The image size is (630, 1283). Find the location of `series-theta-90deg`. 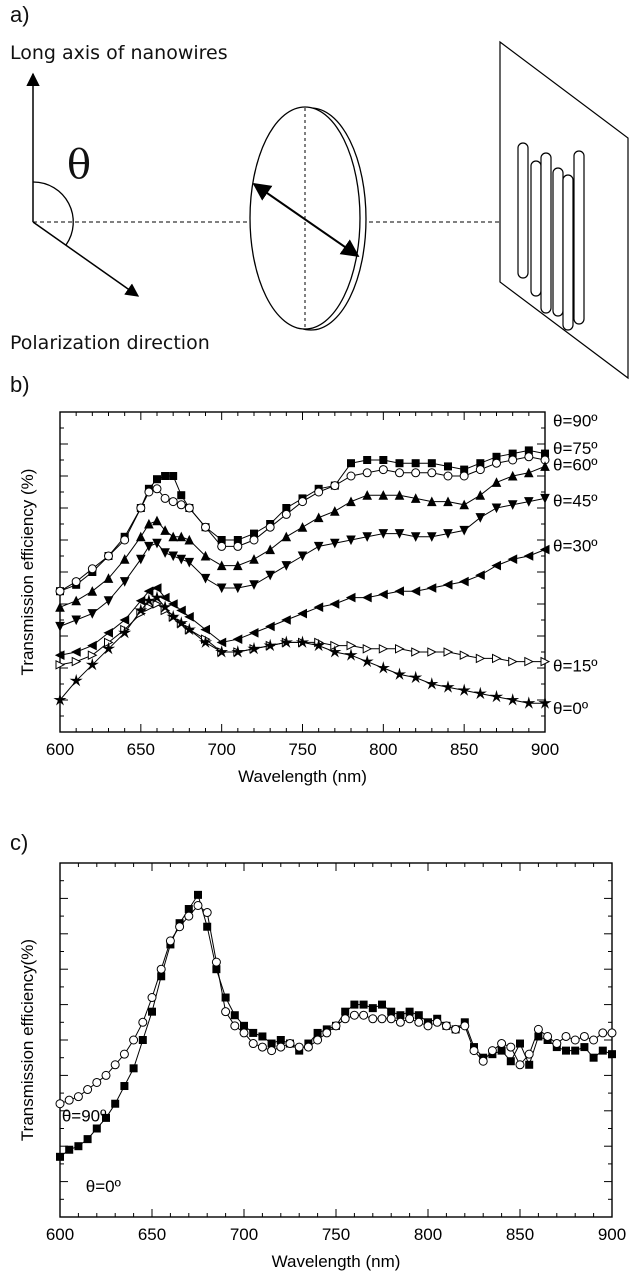

series-theta-90deg is located at coordinates (336, 1004).